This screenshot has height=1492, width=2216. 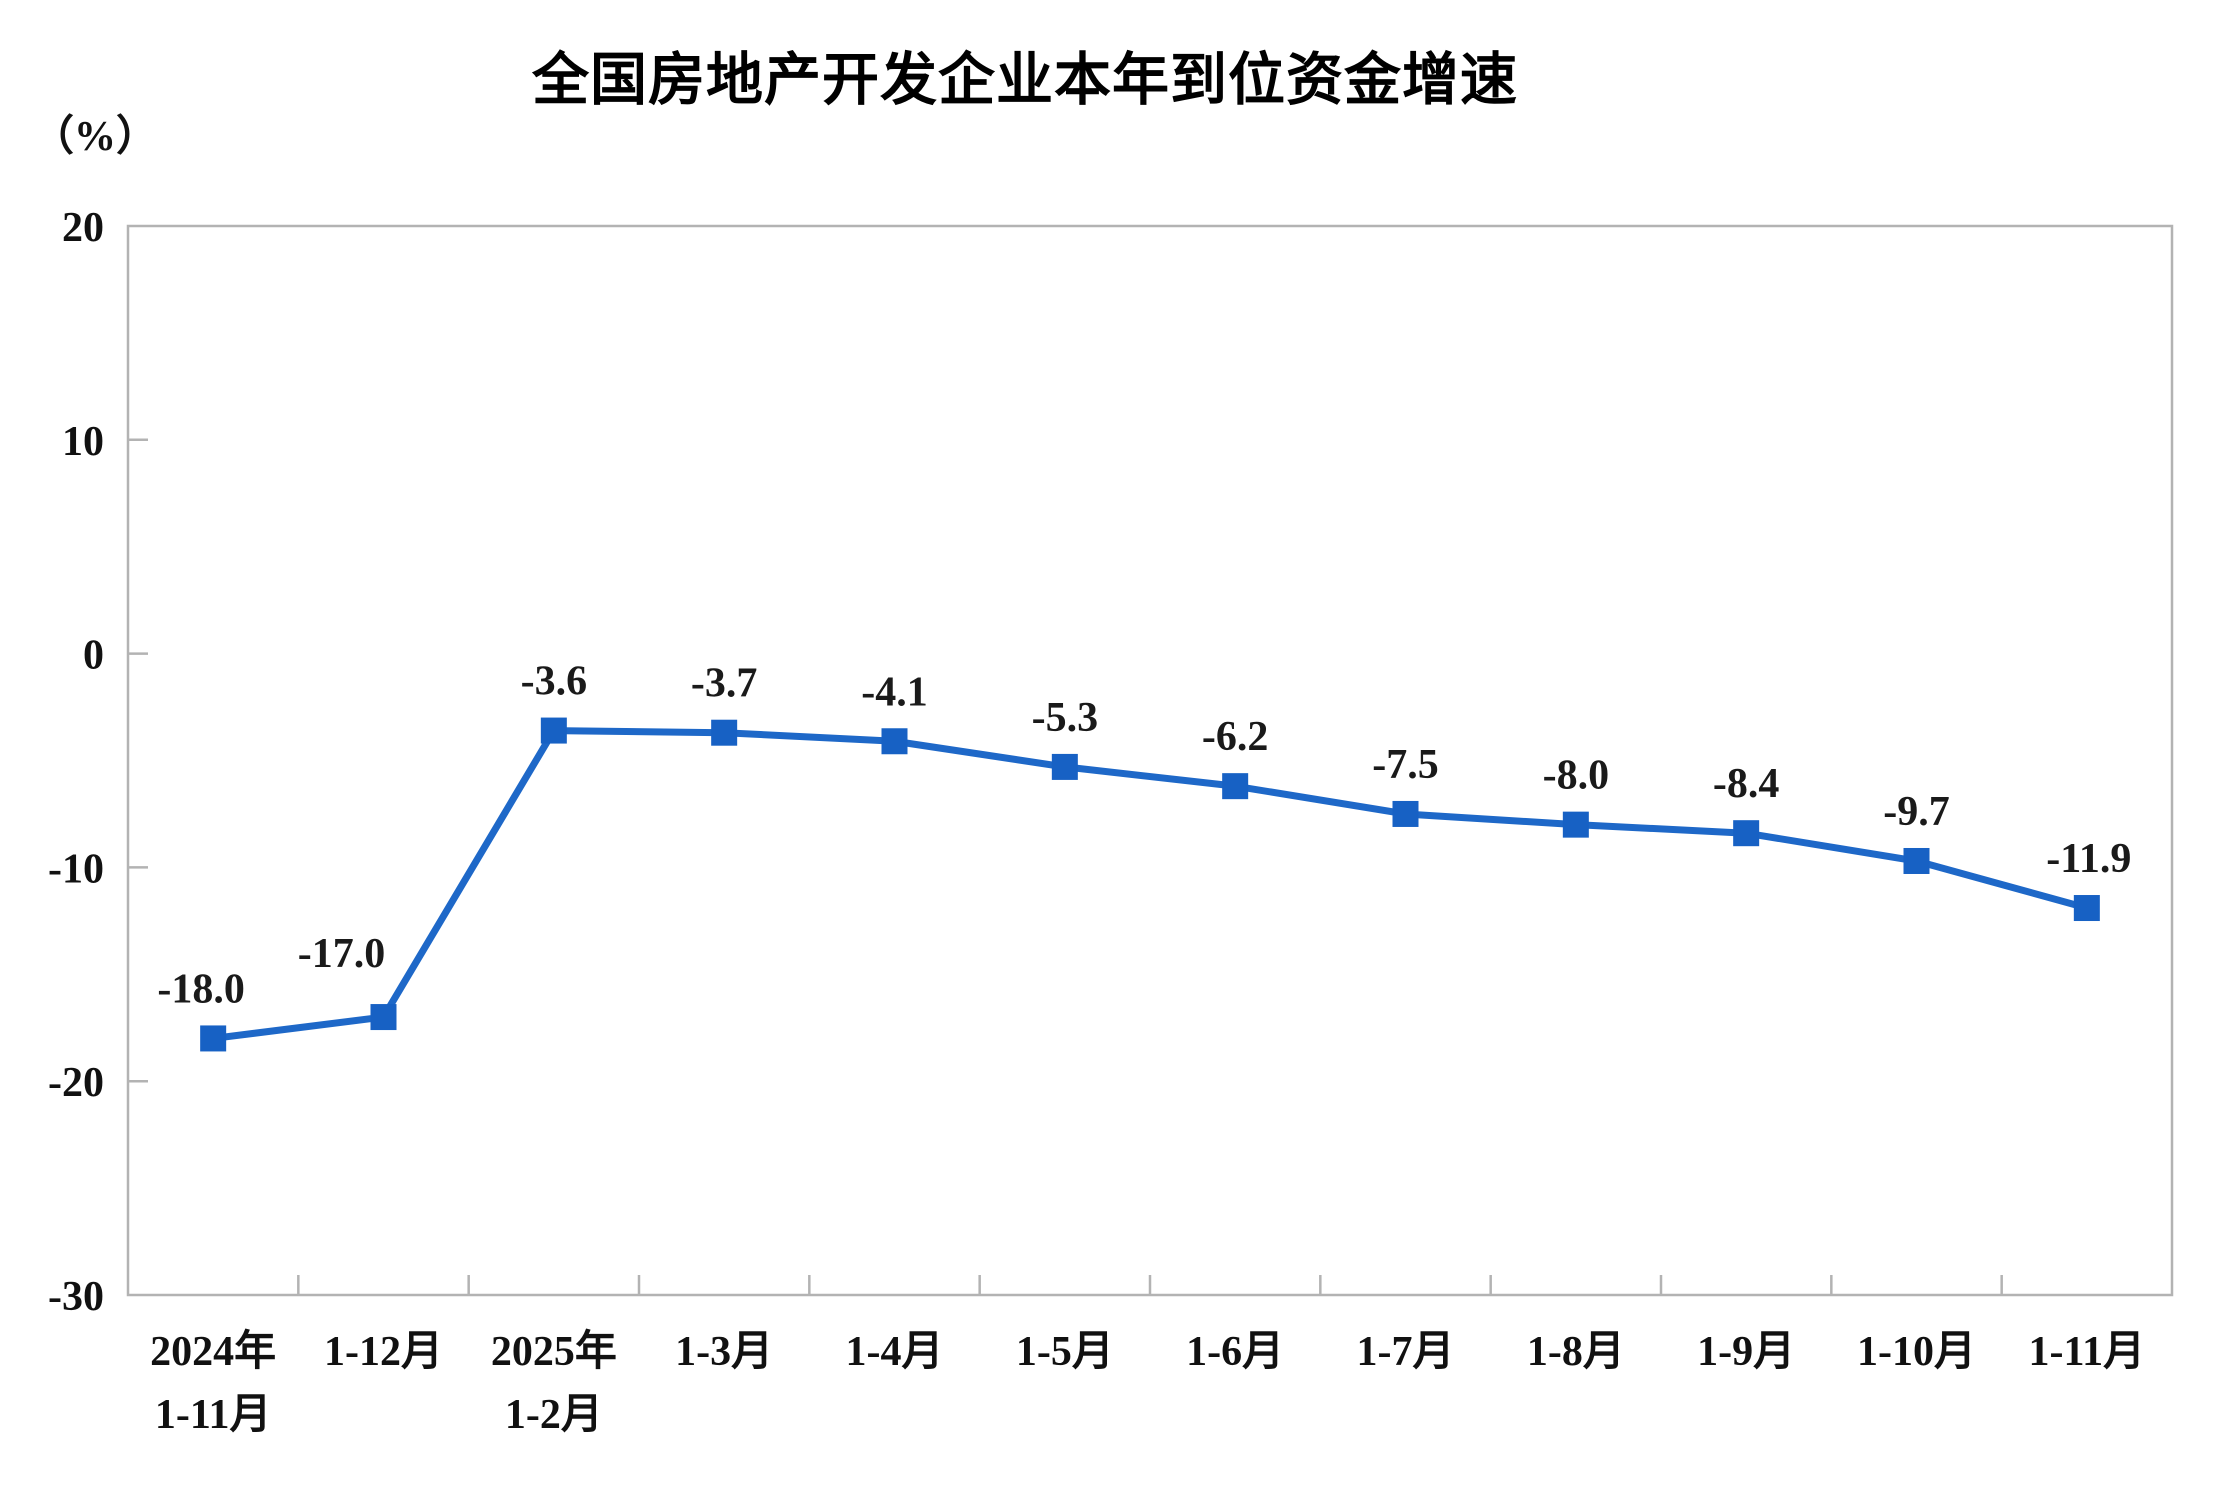 I want to click on y-tick-label: -20, so click(x=76, y=1083).